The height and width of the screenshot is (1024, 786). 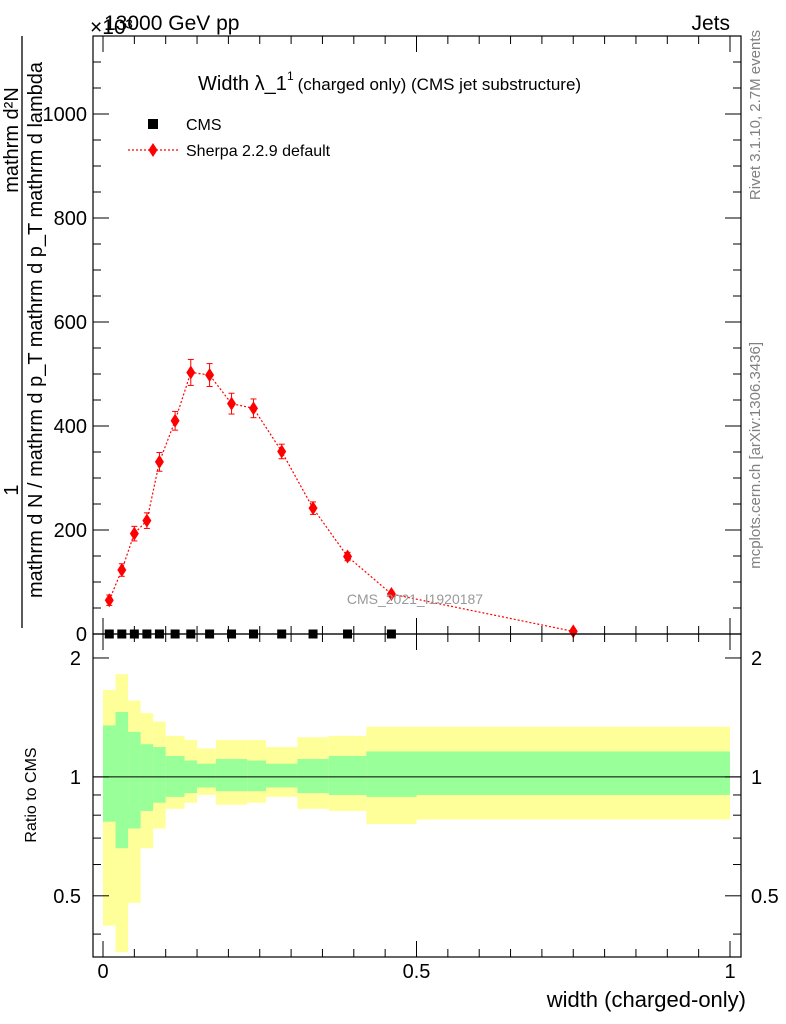 I want to click on exponent-label: ×10³, so click(x=111, y=27).